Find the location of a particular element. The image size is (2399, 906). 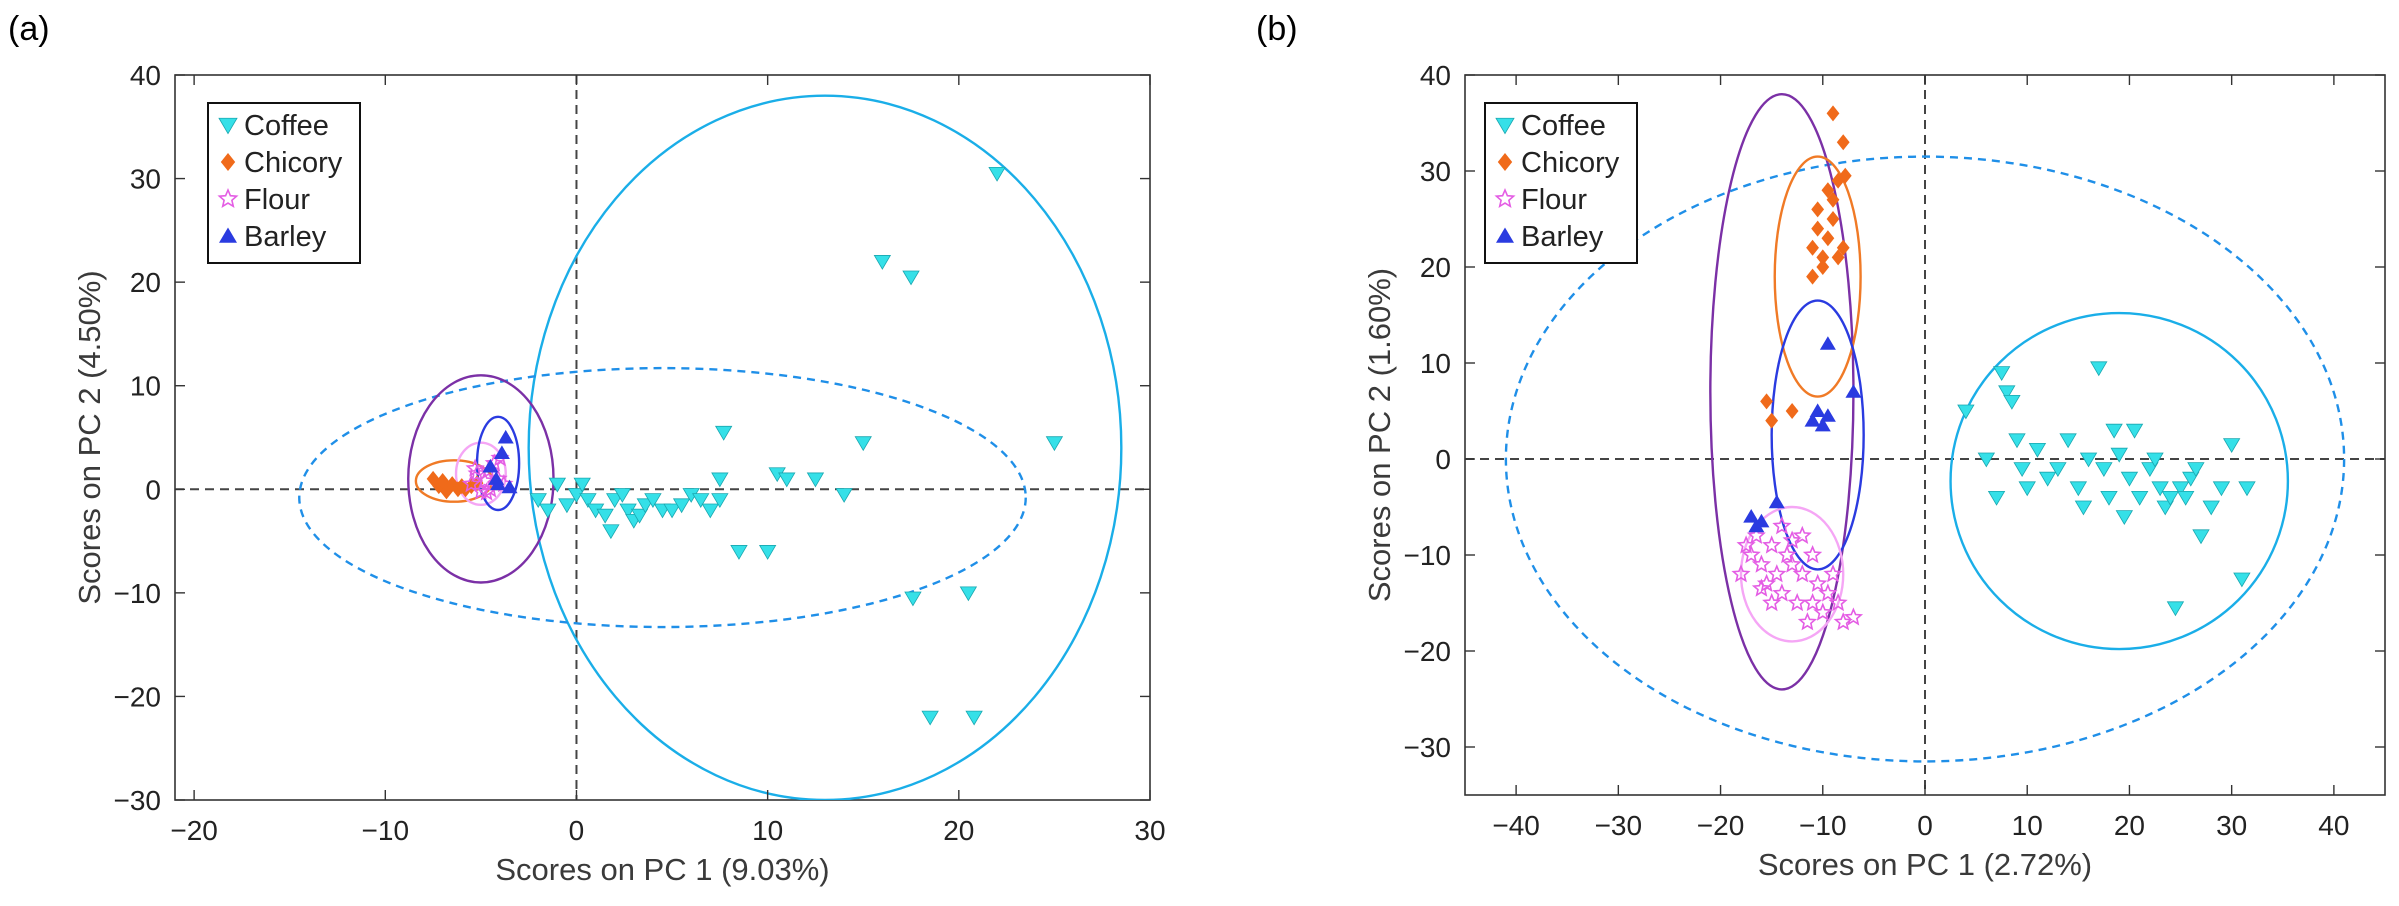

y-tick-label: 40 is located at coordinates (145, 75).